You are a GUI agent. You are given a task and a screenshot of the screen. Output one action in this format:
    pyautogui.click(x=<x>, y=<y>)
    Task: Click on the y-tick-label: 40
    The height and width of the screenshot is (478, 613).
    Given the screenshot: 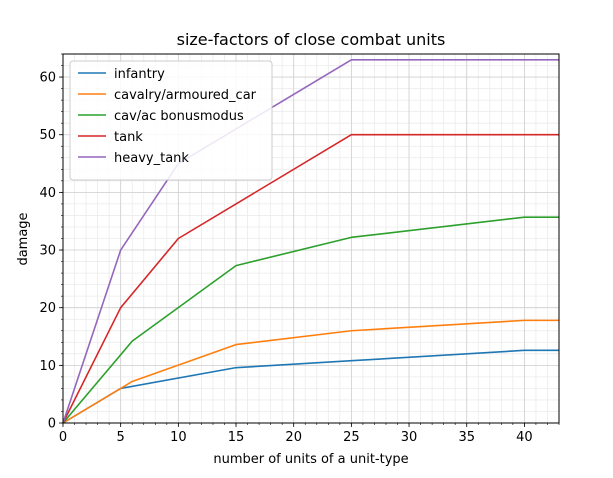 What is the action you would take?
    pyautogui.click(x=47, y=193)
    